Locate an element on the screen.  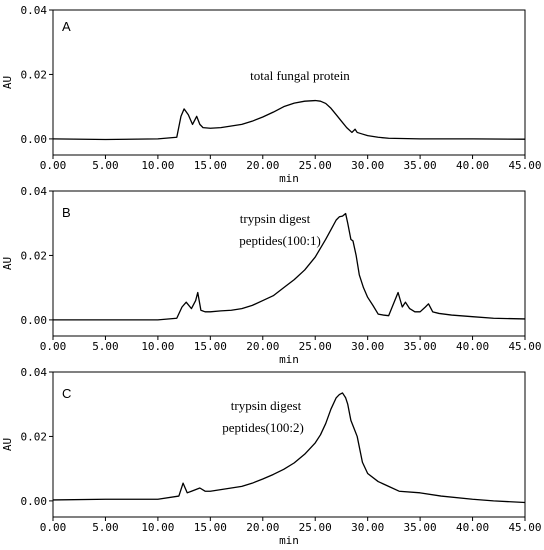
panel-c-annotation-line: peptides(100:2) is located at coordinates (263, 427).